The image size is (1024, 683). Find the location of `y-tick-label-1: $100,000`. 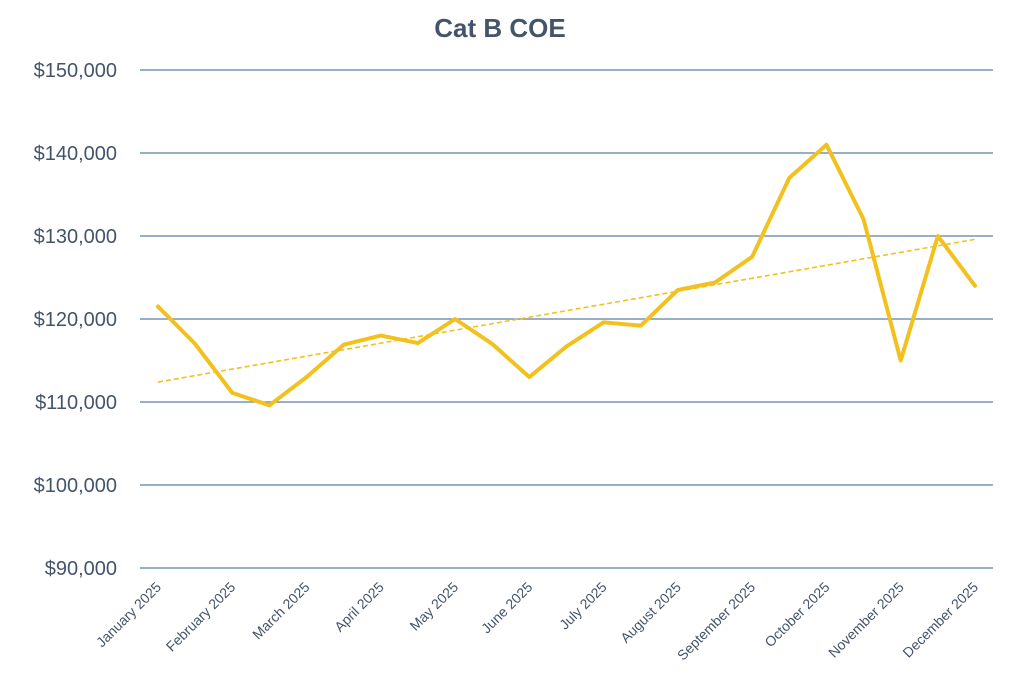

y-tick-label-1: $100,000 is located at coordinates (75, 486).